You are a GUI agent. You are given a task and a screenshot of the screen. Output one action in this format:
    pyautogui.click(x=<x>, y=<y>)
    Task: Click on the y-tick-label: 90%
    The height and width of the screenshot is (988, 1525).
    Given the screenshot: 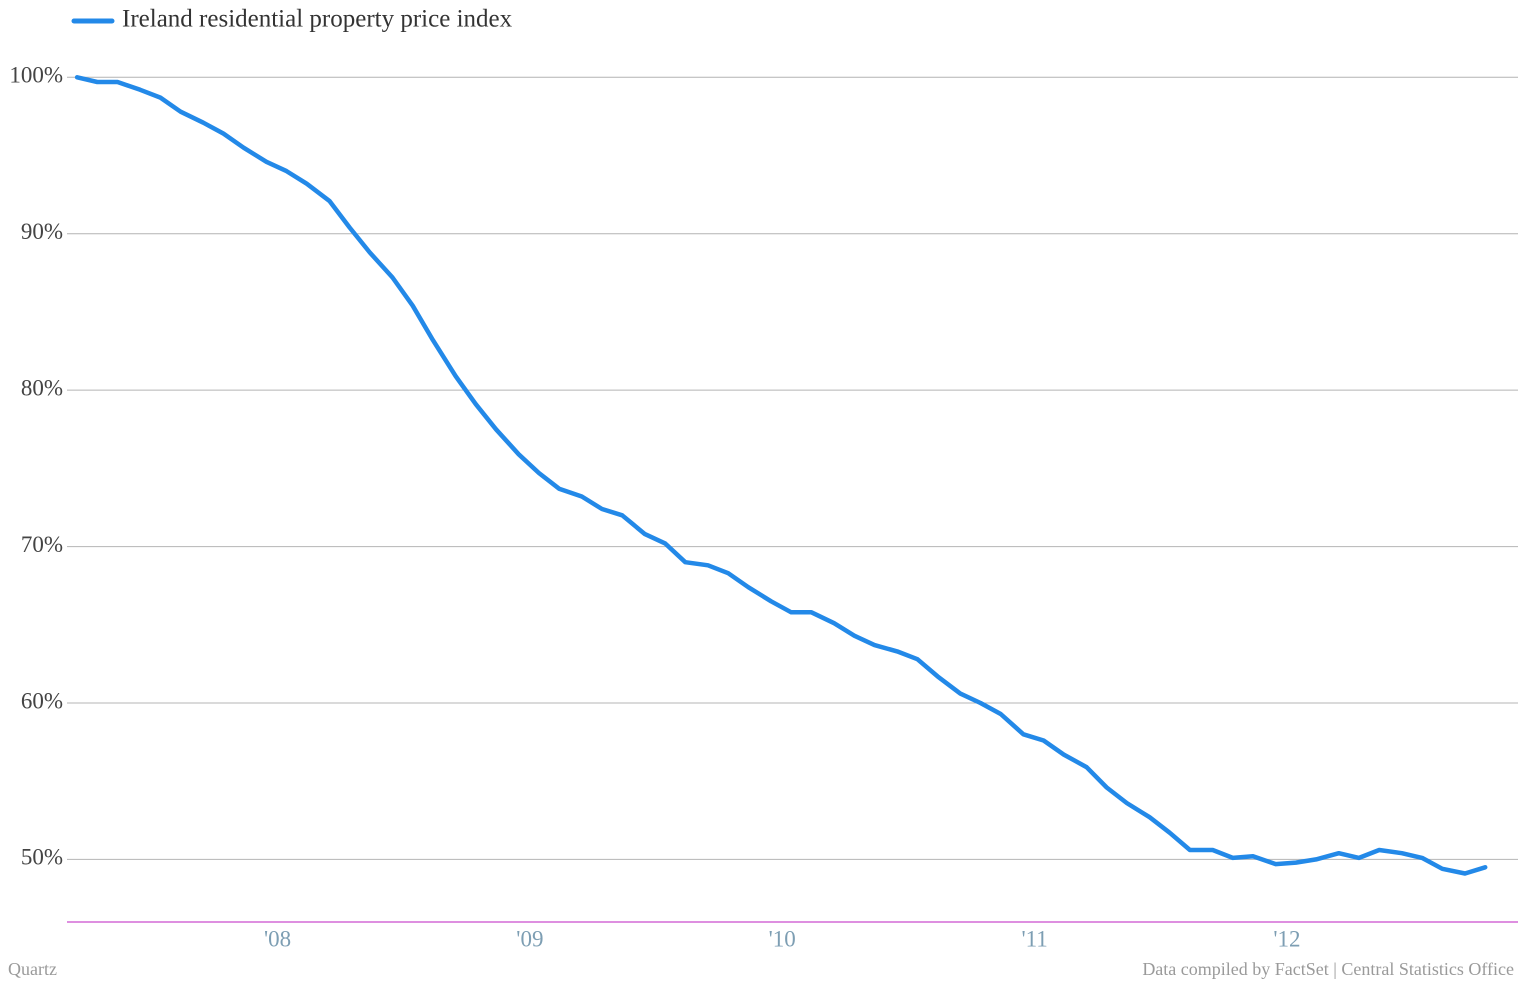 What is the action you would take?
    pyautogui.click(x=42, y=231)
    